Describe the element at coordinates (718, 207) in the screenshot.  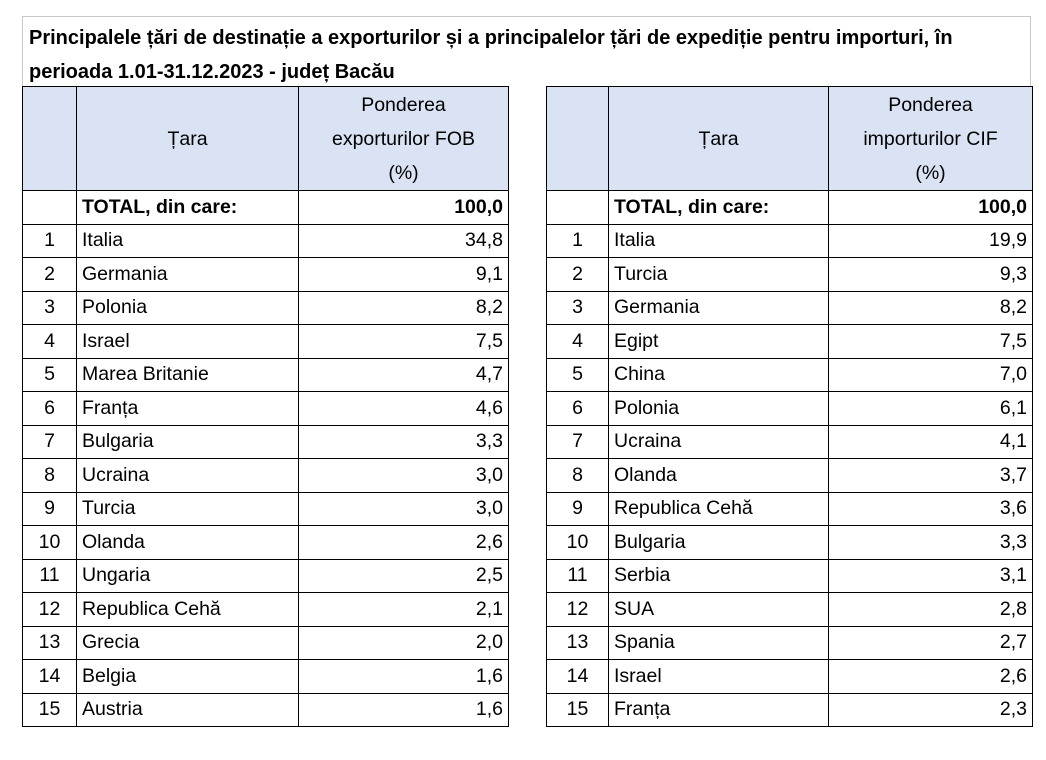
I see `total-label: TOTAL, din care:` at that location.